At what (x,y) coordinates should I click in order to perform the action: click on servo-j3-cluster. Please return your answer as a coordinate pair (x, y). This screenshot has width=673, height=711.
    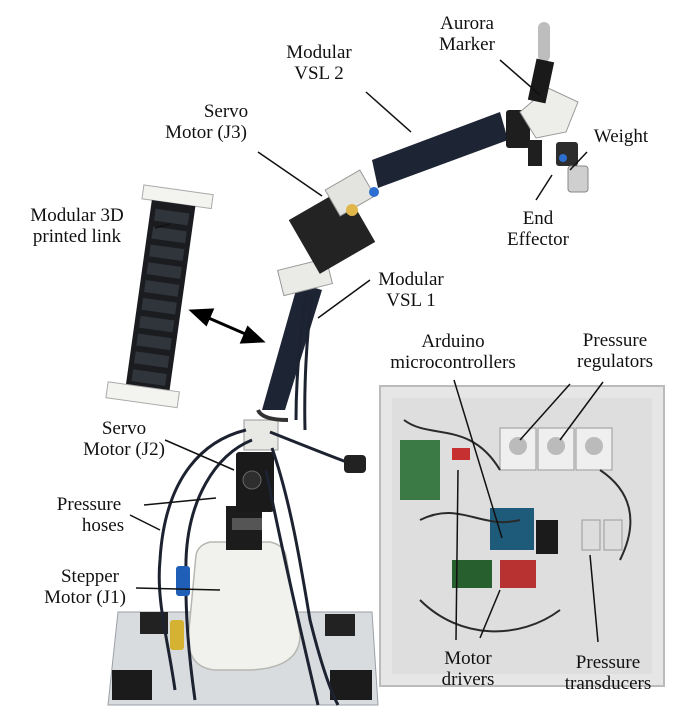
    Looking at the image, I should click on (334, 222).